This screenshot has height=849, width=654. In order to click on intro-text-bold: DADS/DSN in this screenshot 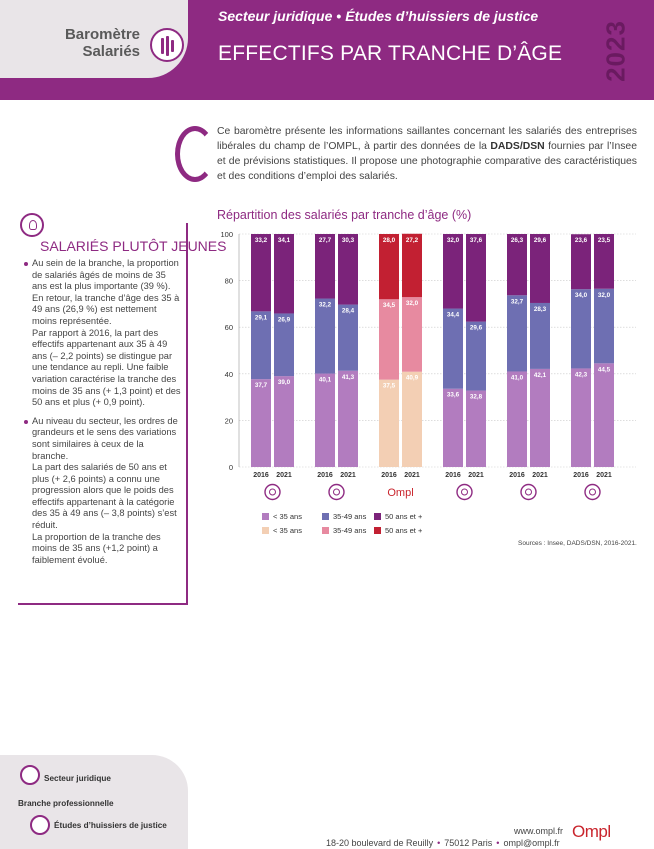, I will do `click(517, 146)`.